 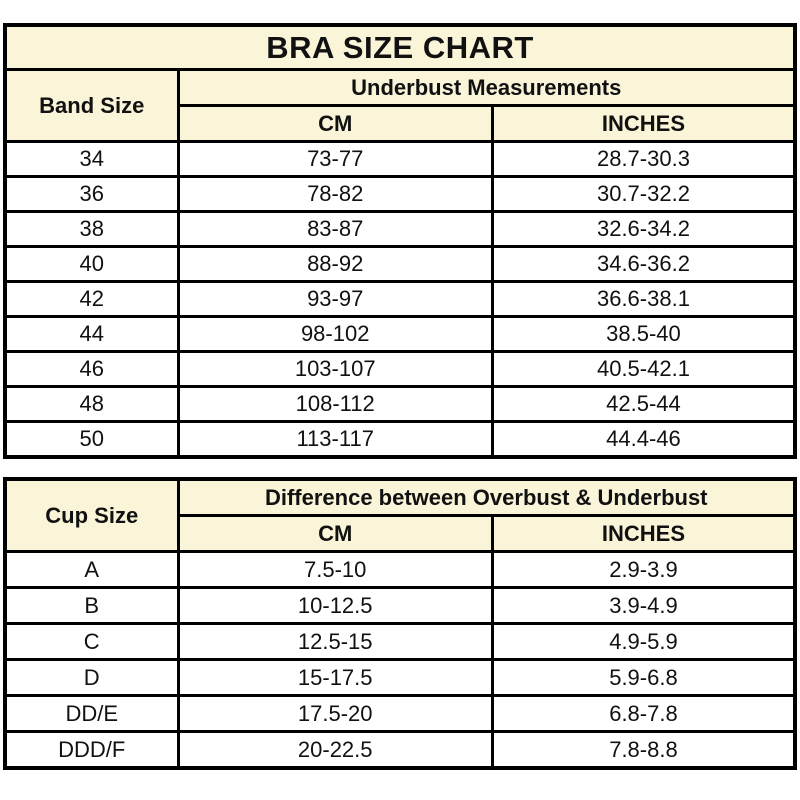 What do you see at coordinates (335, 641) in the screenshot?
I see `table-cell: 12.5-15` at bounding box center [335, 641].